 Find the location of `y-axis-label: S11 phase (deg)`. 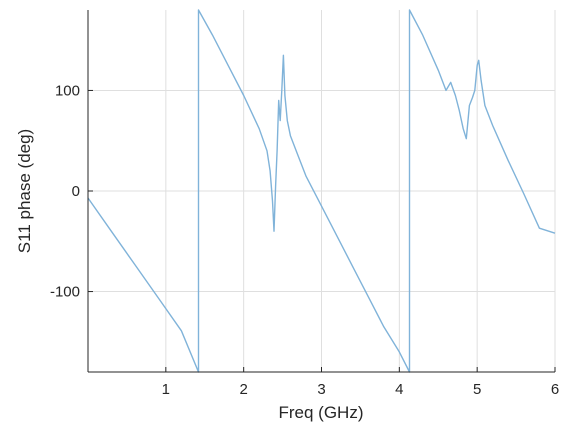

y-axis-label: S11 phase (deg) is located at coordinates (24, 191).